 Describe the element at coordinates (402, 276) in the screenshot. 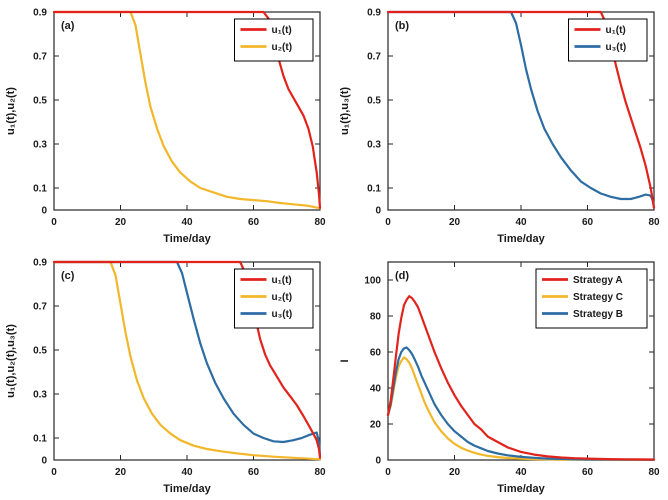

I see `svg-text: (d)` at that location.